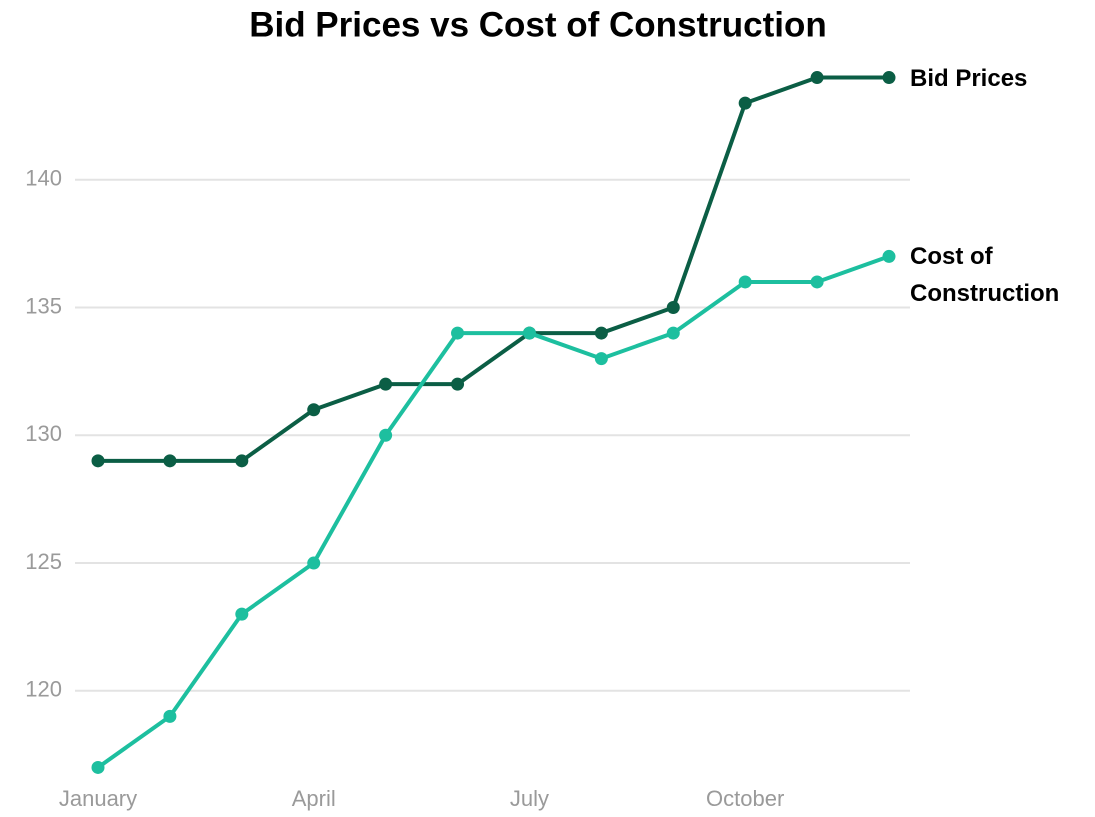 The height and width of the screenshot is (817, 1095). Describe the element at coordinates (985, 275) in the screenshot. I see `series-label: Cost of Construction` at that location.